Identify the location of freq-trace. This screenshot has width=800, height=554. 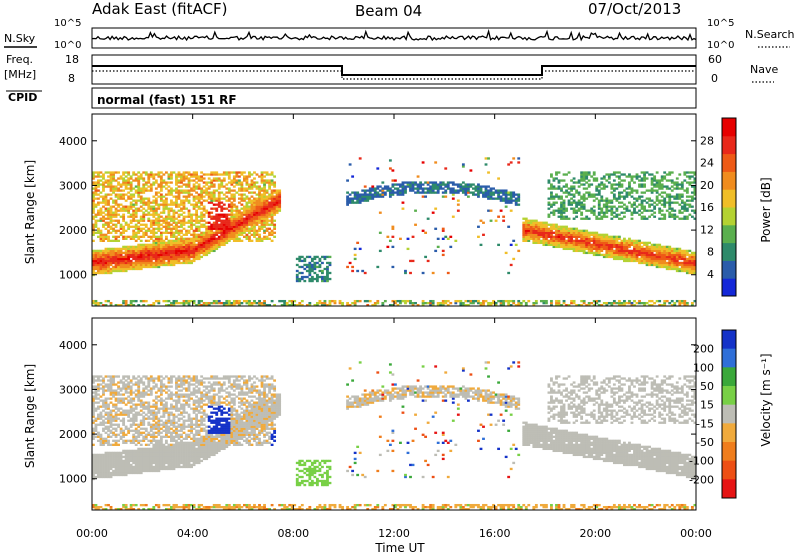
(394, 70).